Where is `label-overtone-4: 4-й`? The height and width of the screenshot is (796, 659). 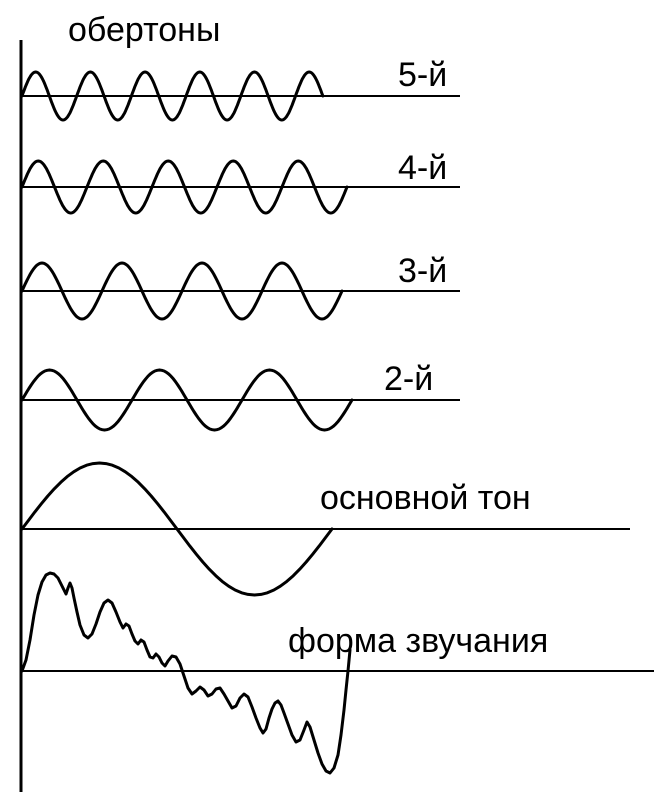 label-overtone-4: 4-й is located at coordinates (422, 168).